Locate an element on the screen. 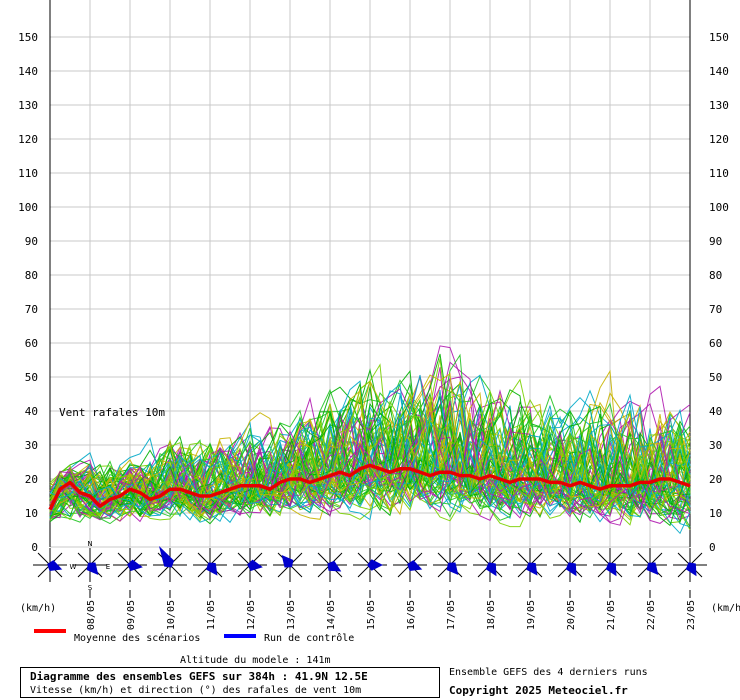  x-tick-label: 14/05 is located at coordinates (331, 615).